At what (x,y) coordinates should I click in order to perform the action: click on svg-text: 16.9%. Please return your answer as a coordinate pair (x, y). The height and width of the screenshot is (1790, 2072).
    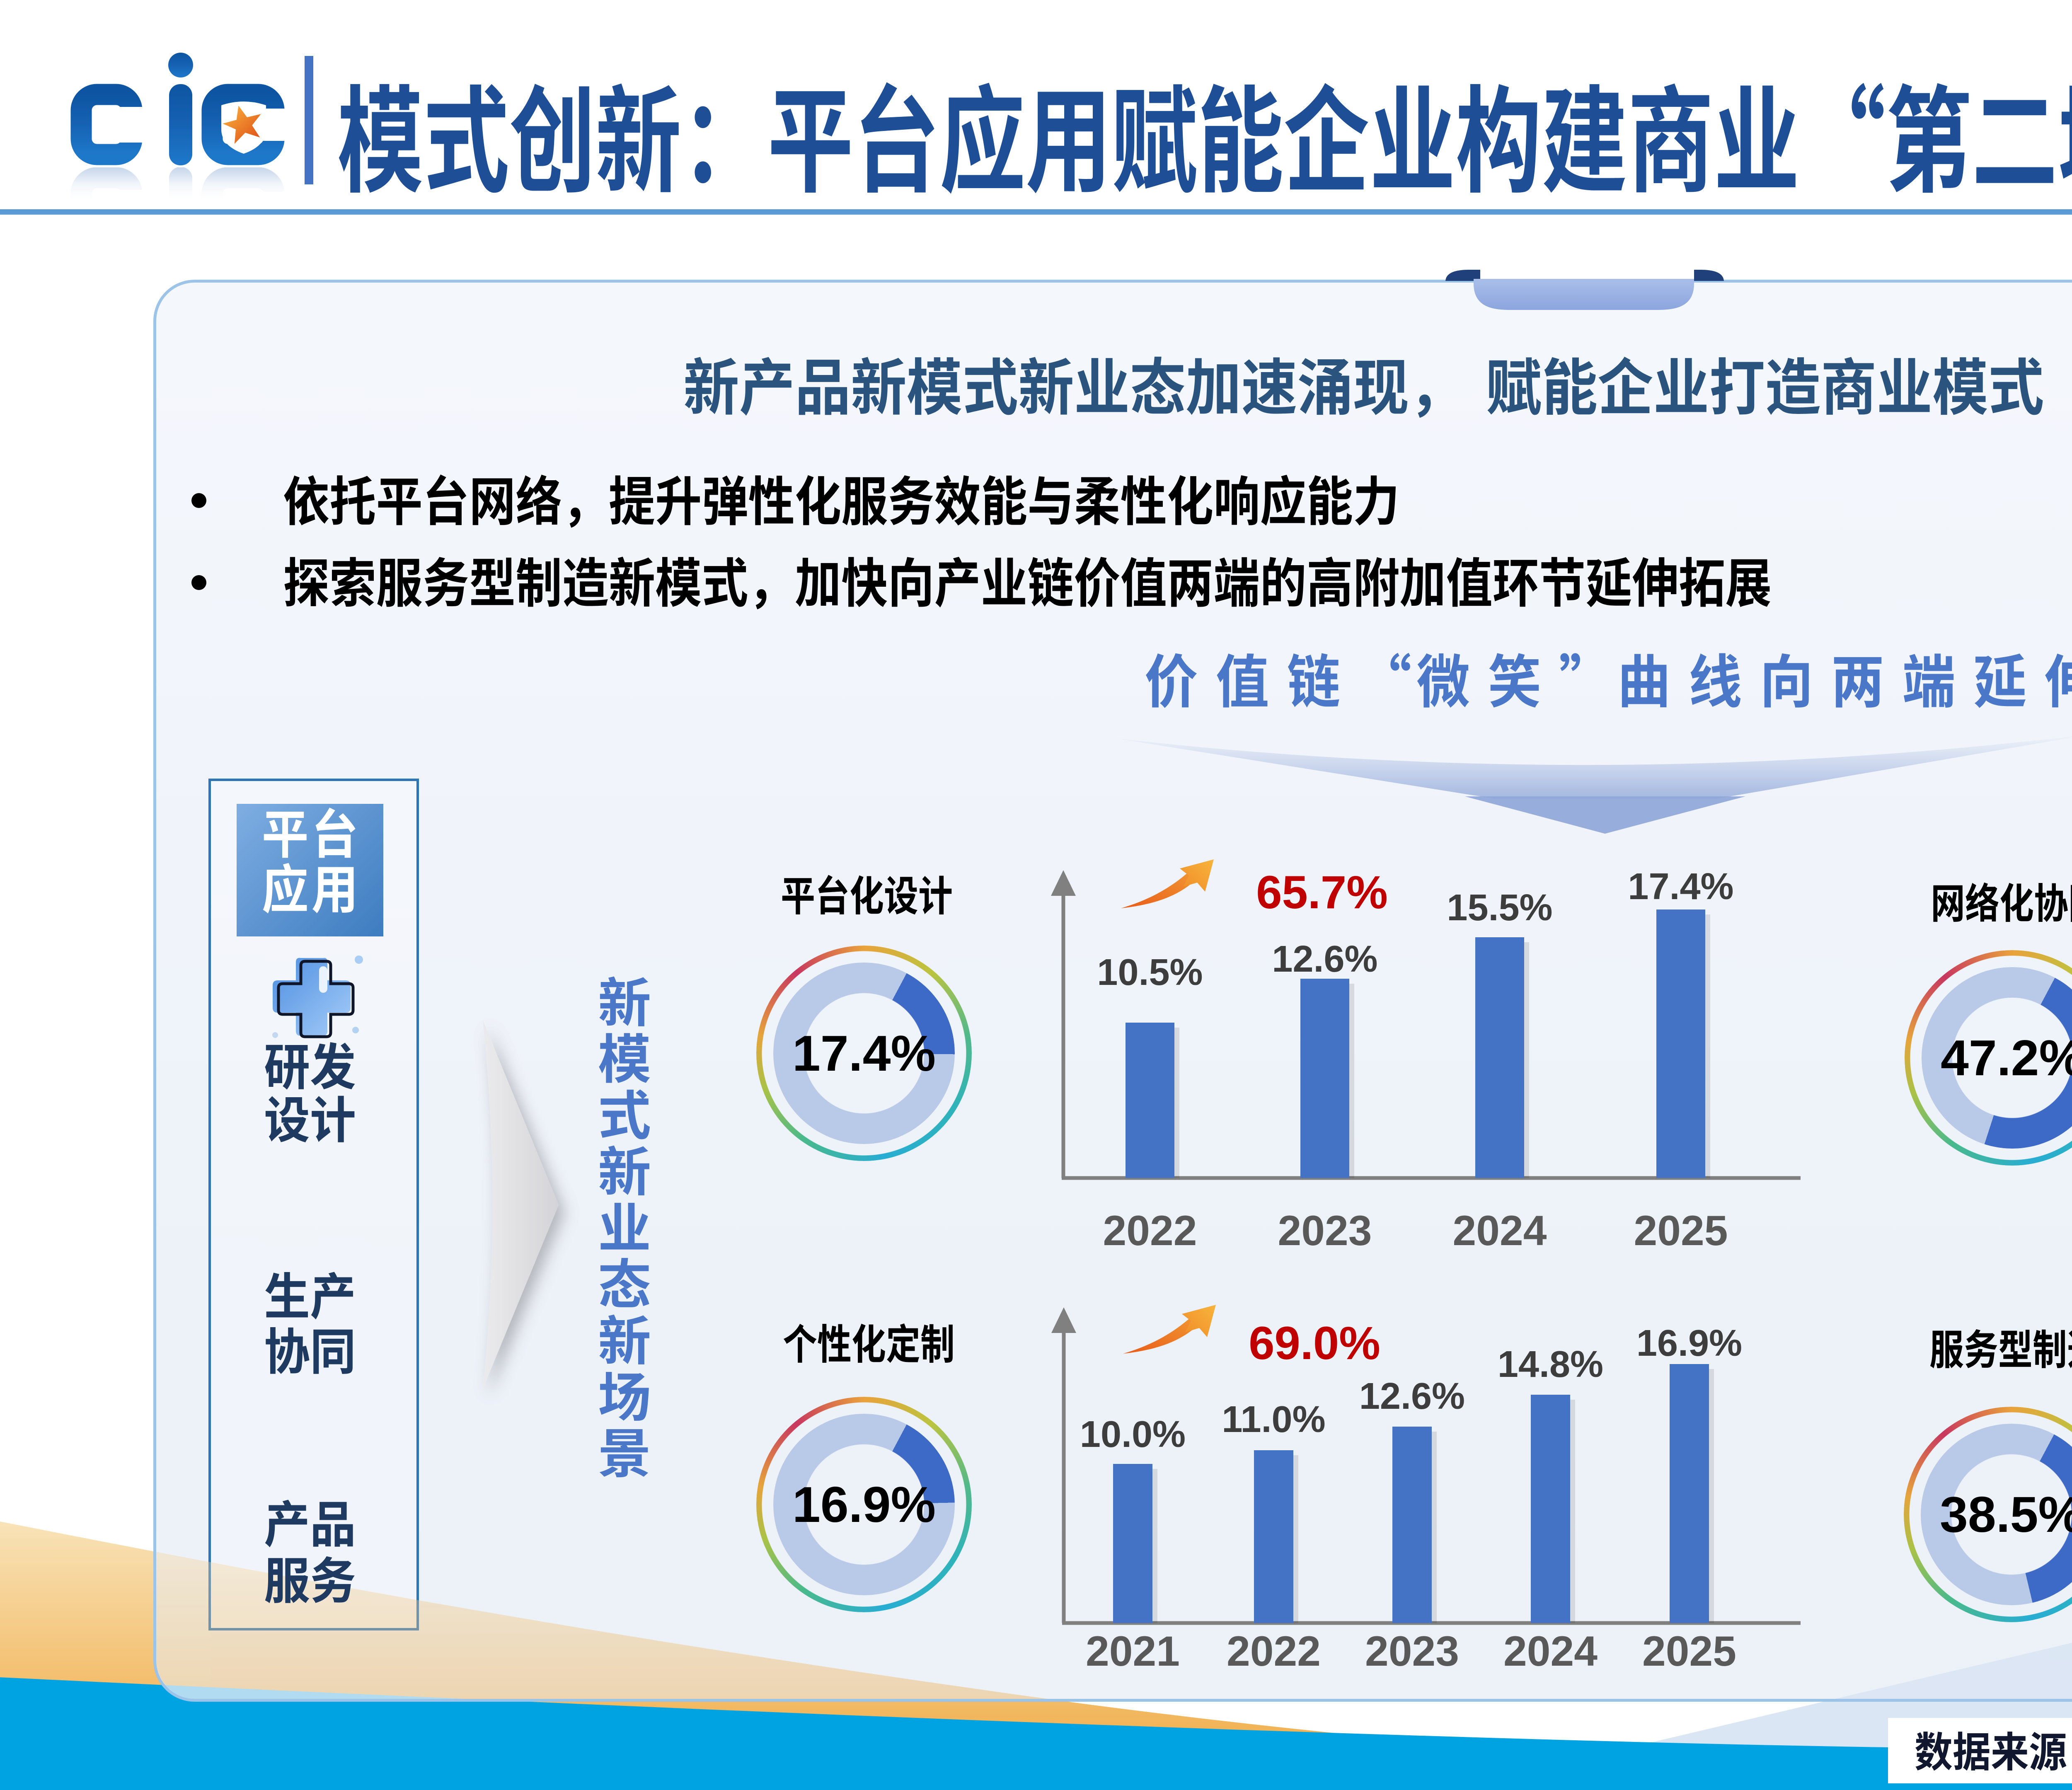
    Looking at the image, I should click on (1689, 1343).